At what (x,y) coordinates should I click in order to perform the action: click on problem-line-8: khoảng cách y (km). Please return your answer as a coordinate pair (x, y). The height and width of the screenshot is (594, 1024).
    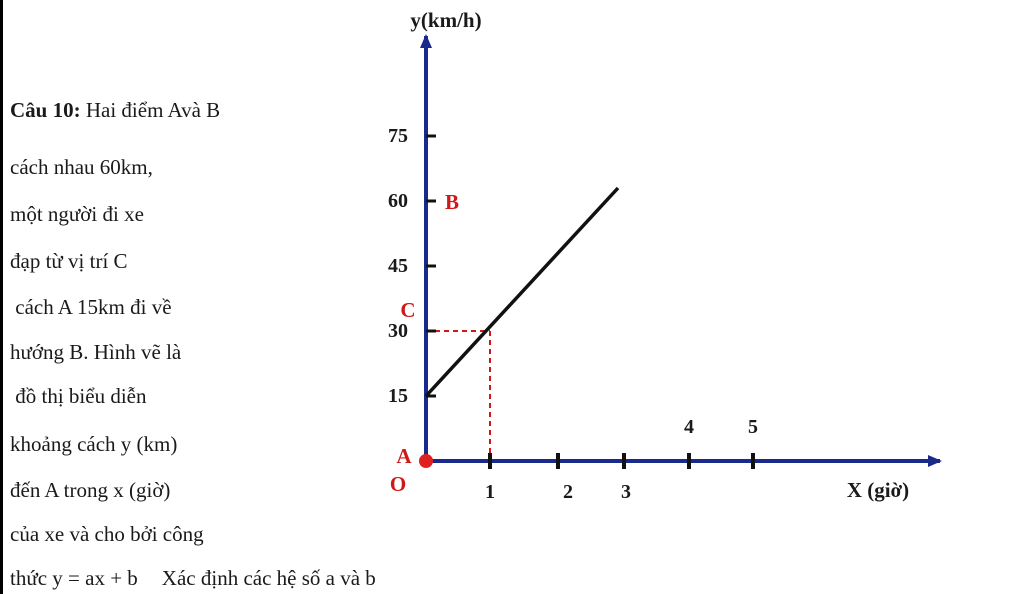
    Looking at the image, I should click on (94, 444).